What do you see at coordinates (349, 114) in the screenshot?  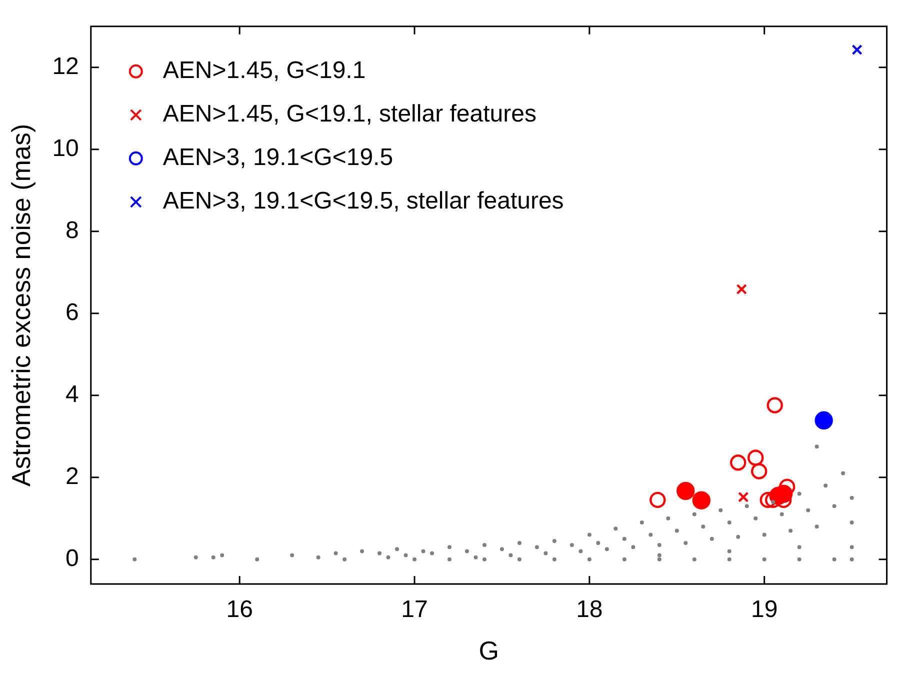 I see `legend-label: AEN>1.45, G<19.1, stellar features` at bounding box center [349, 114].